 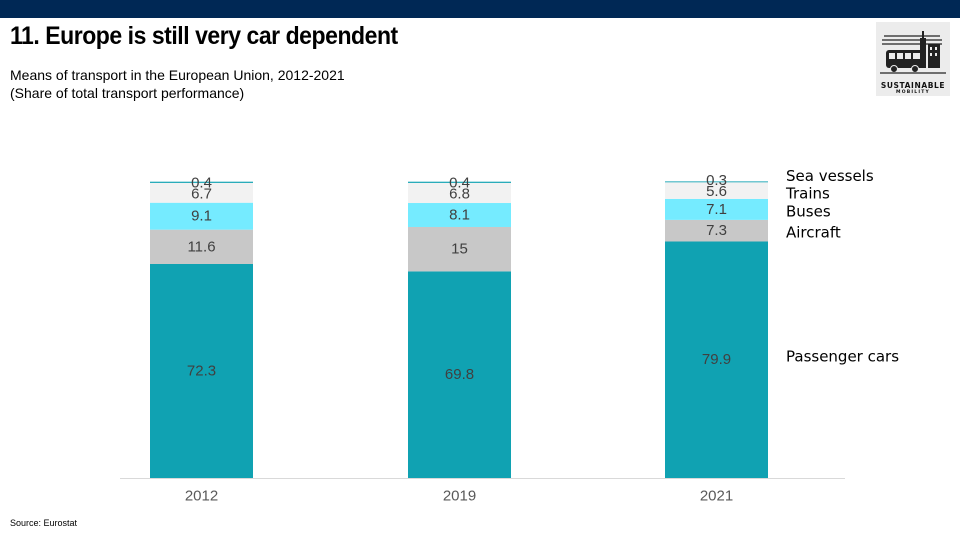 I want to click on data-label-passenger-cars-2012: 72.3, so click(x=201, y=370).